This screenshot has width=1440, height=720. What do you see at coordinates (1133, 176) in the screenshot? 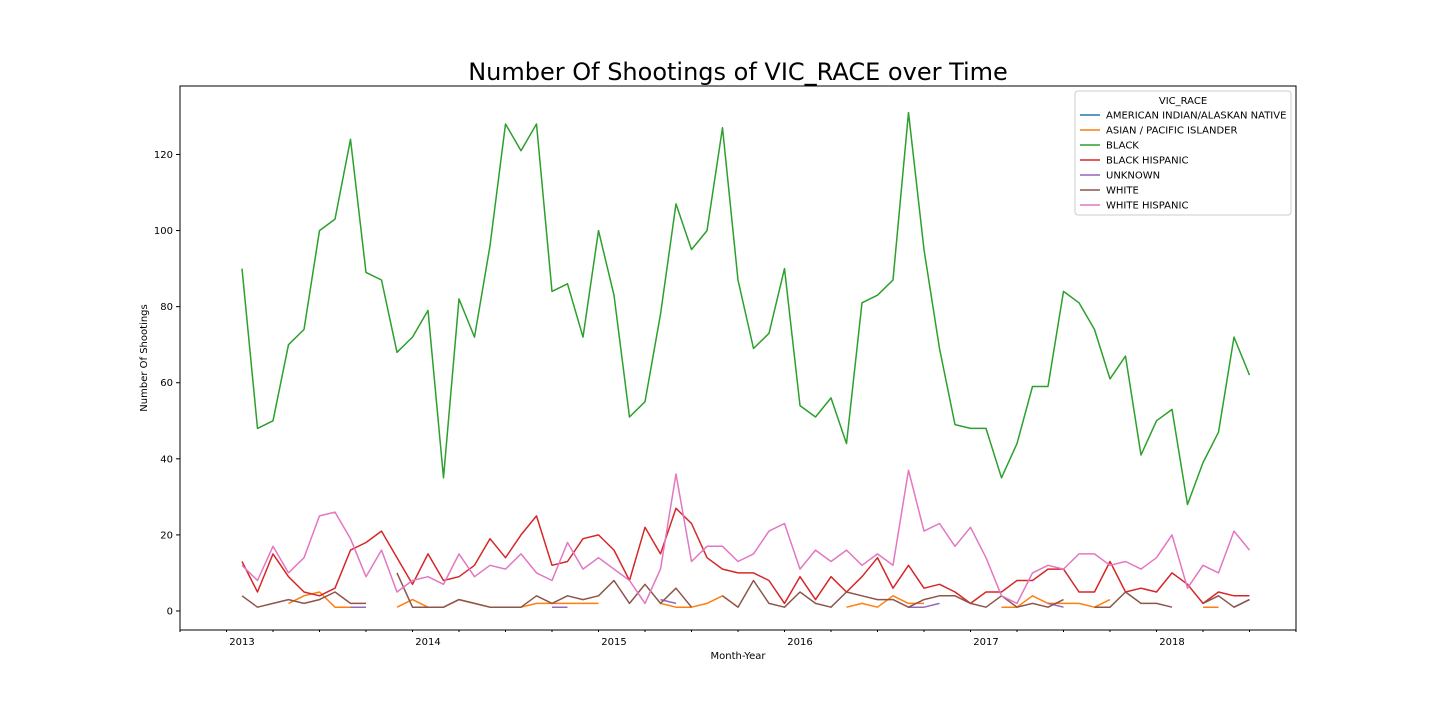
I see `legend-label-4: UNKNOWN` at bounding box center [1133, 176].